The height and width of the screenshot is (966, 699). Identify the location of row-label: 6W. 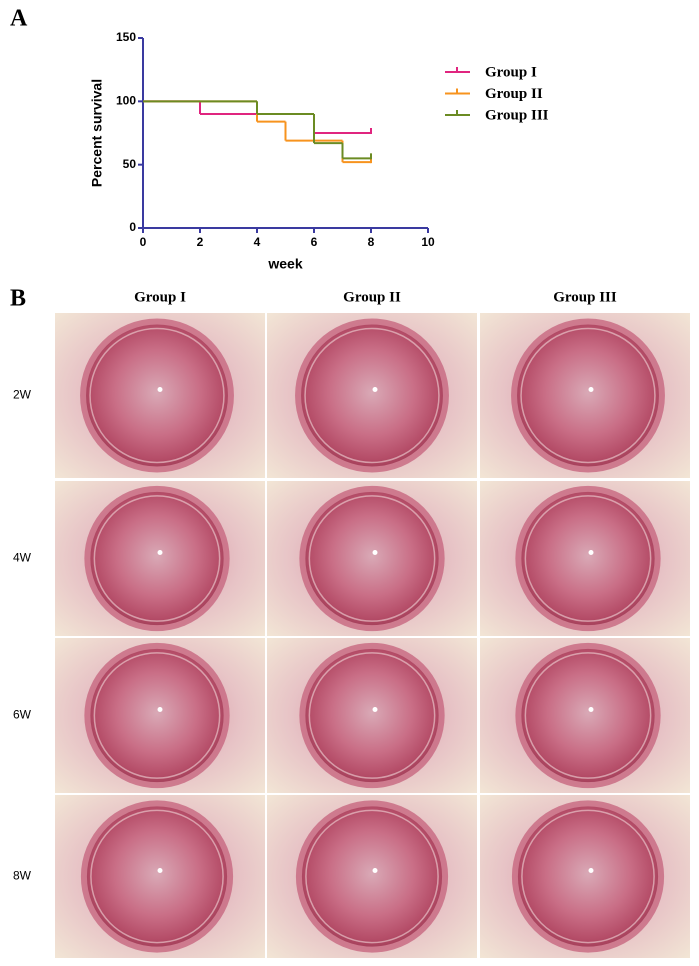
(22, 715).